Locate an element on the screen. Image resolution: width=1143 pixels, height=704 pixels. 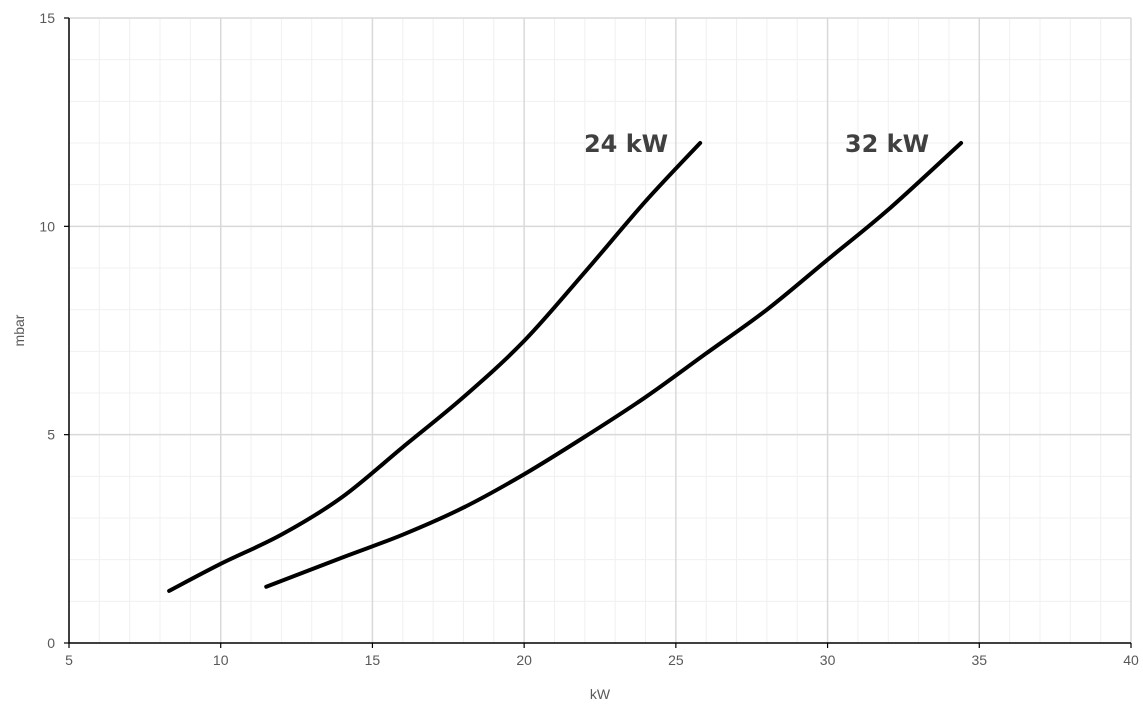
y-axis-title: mbar is located at coordinates (19, 330).